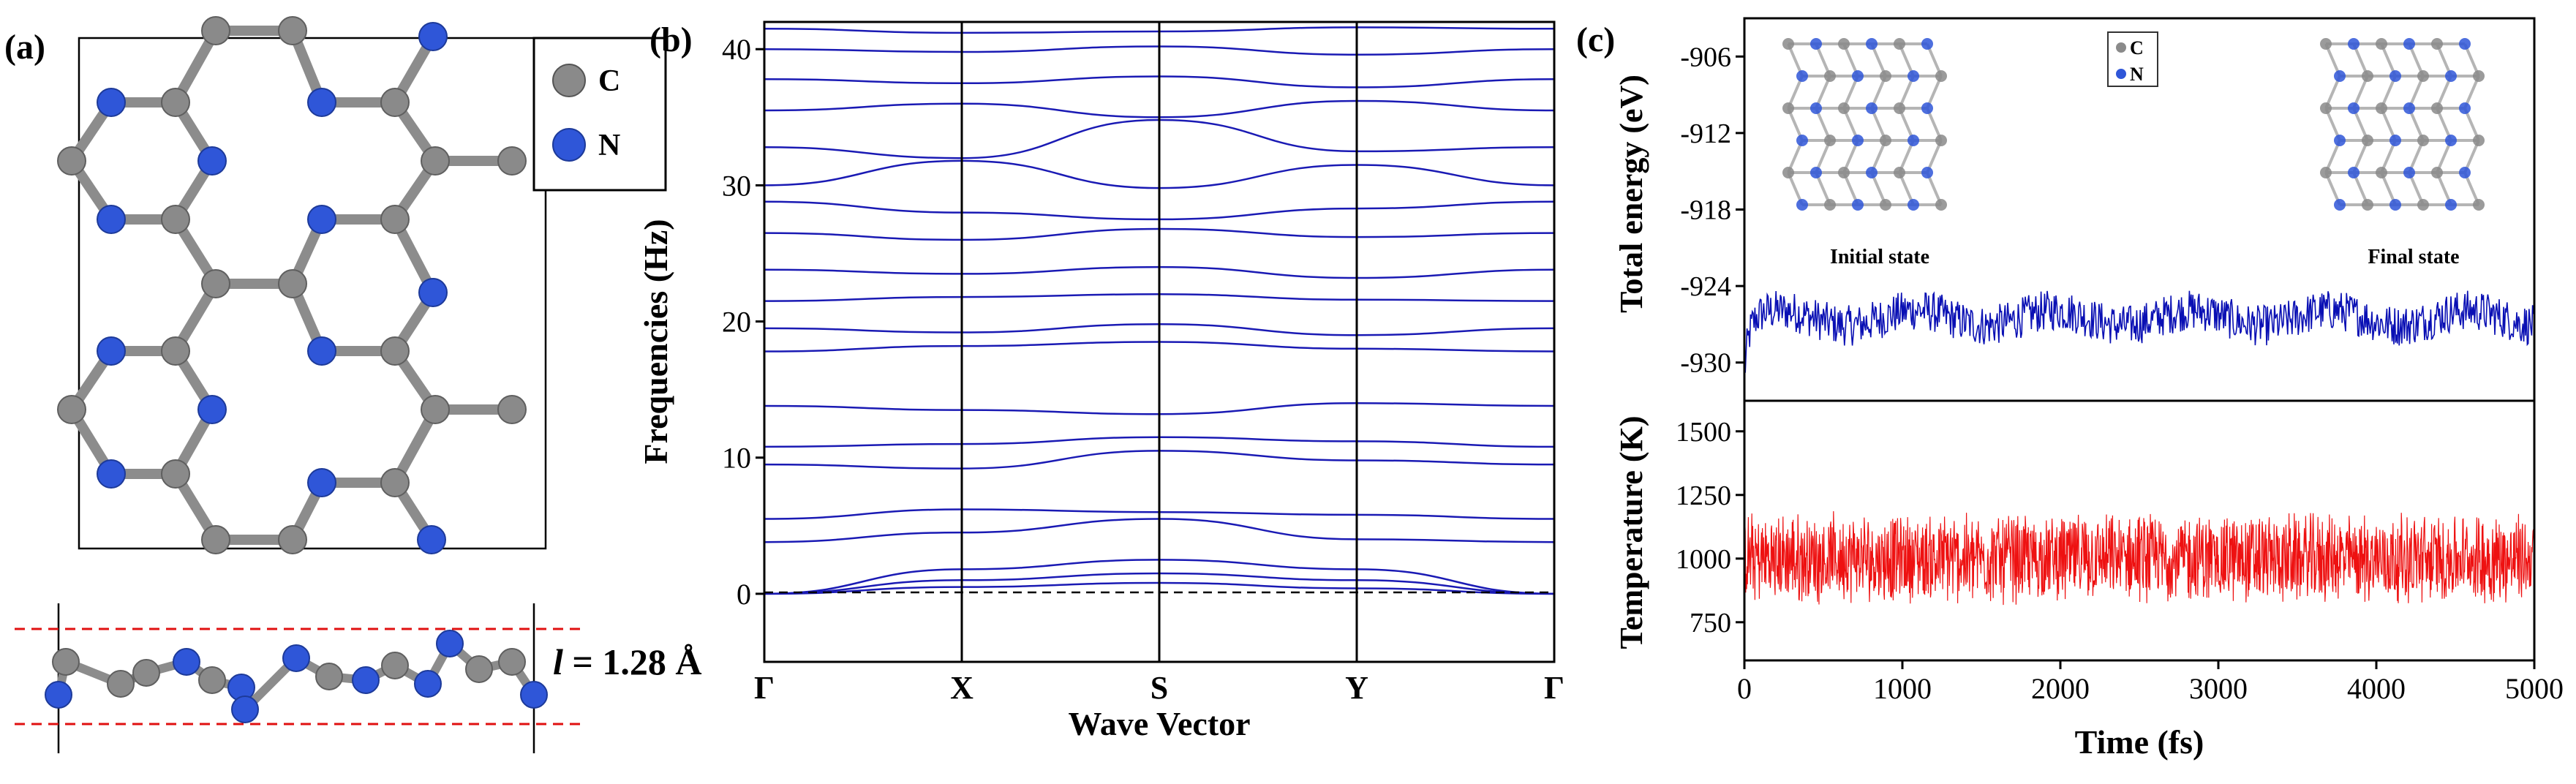  I want to click on carbon-legend-label: C, so click(609, 81).